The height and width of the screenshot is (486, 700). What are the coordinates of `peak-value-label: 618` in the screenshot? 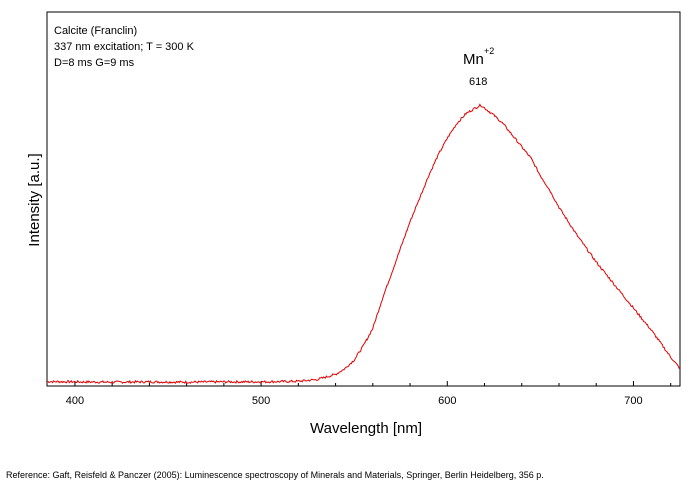 It's located at (478, 82).